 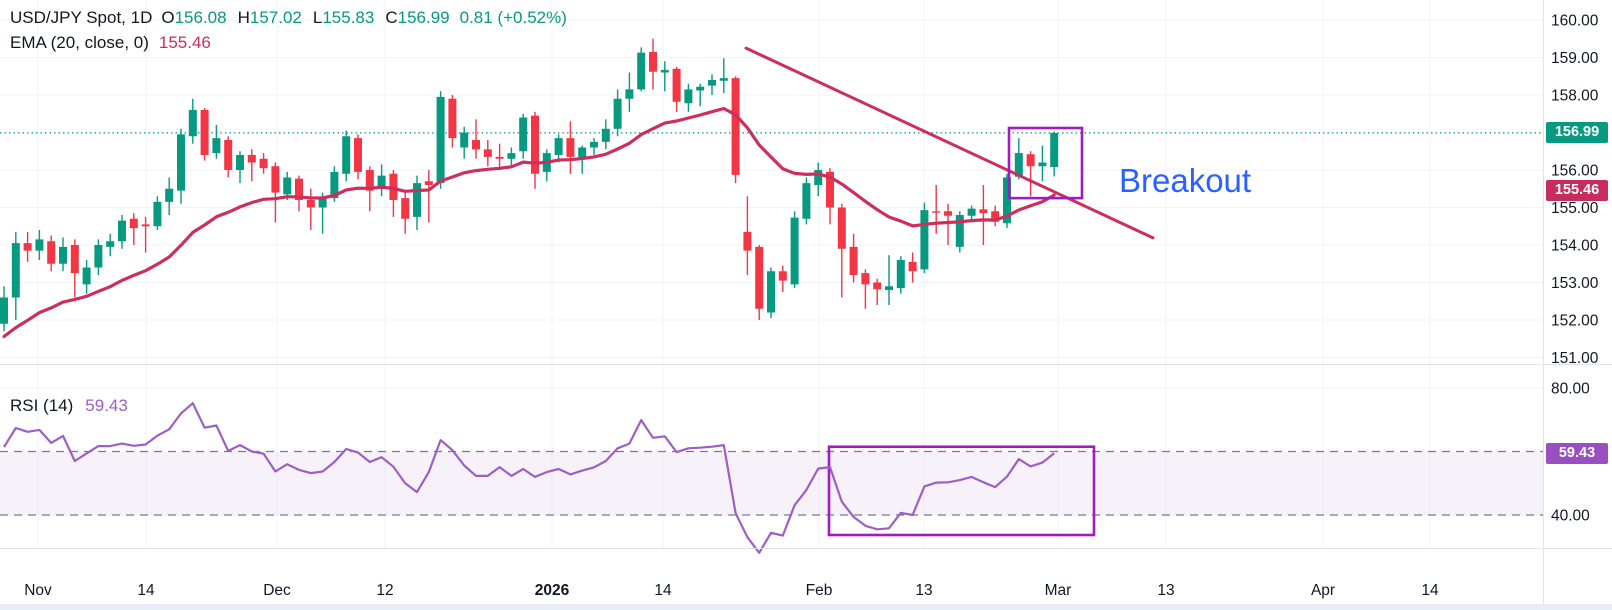 I want to click on rsi-axis-label: 40.00, so click(x=1570, y=516).